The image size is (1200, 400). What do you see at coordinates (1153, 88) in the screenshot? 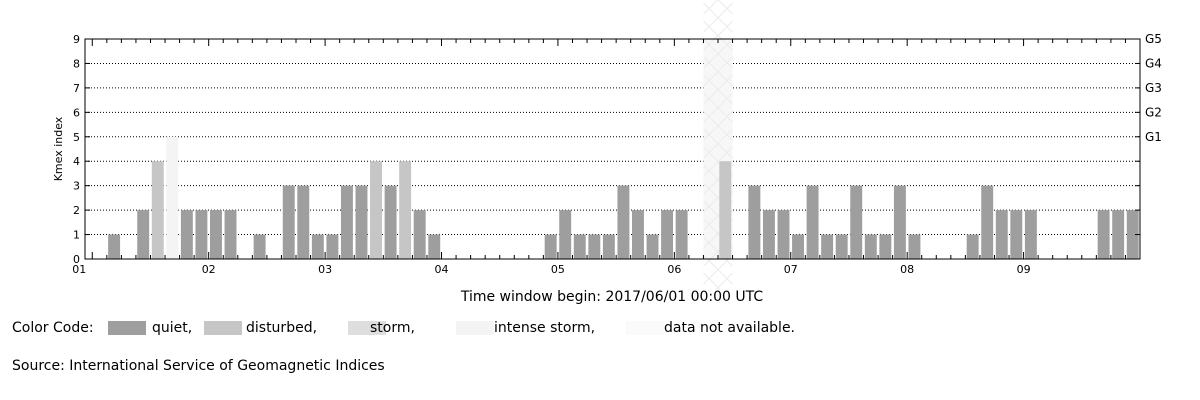
I see `g-scale-label: G3` at bounding box center [1153, 88].